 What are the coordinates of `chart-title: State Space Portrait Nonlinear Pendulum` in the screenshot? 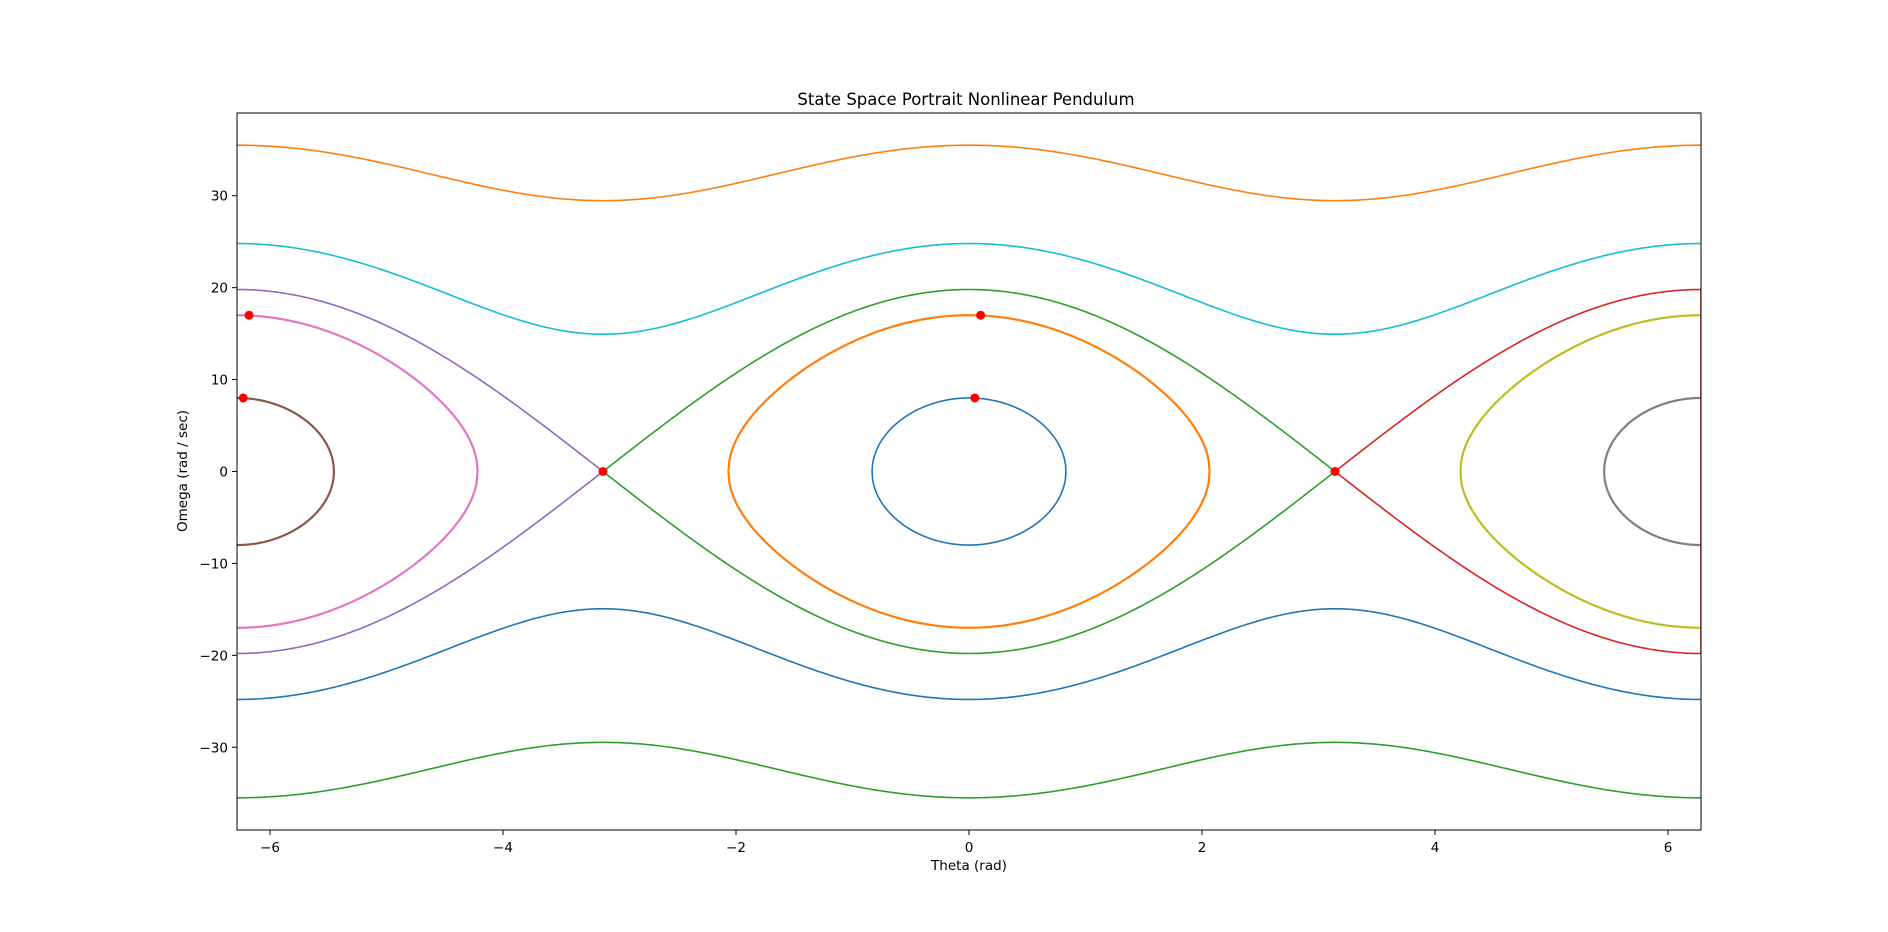 It's located at (965, 99).